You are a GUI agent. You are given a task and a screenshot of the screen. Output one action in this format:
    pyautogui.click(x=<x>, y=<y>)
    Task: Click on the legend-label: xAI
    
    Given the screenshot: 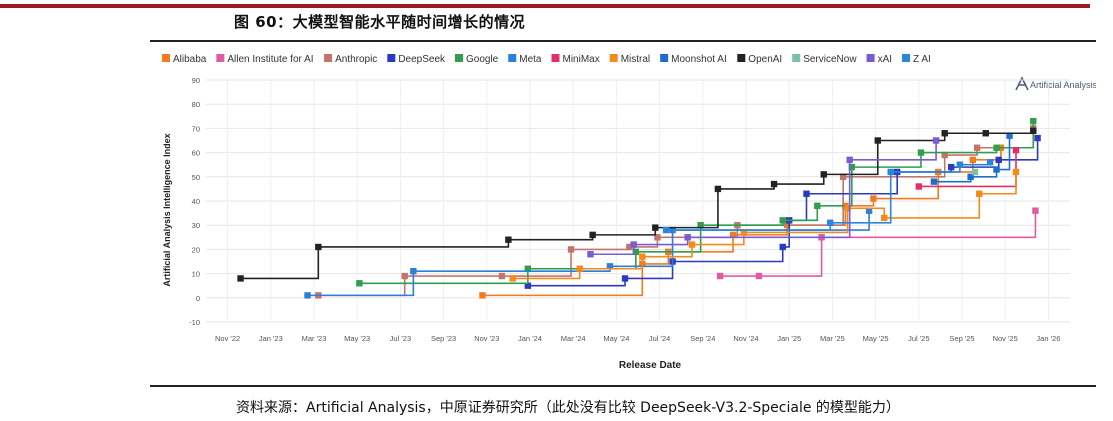 What is the action you would take?
    pyautogui.click(x=885, y=59)
    